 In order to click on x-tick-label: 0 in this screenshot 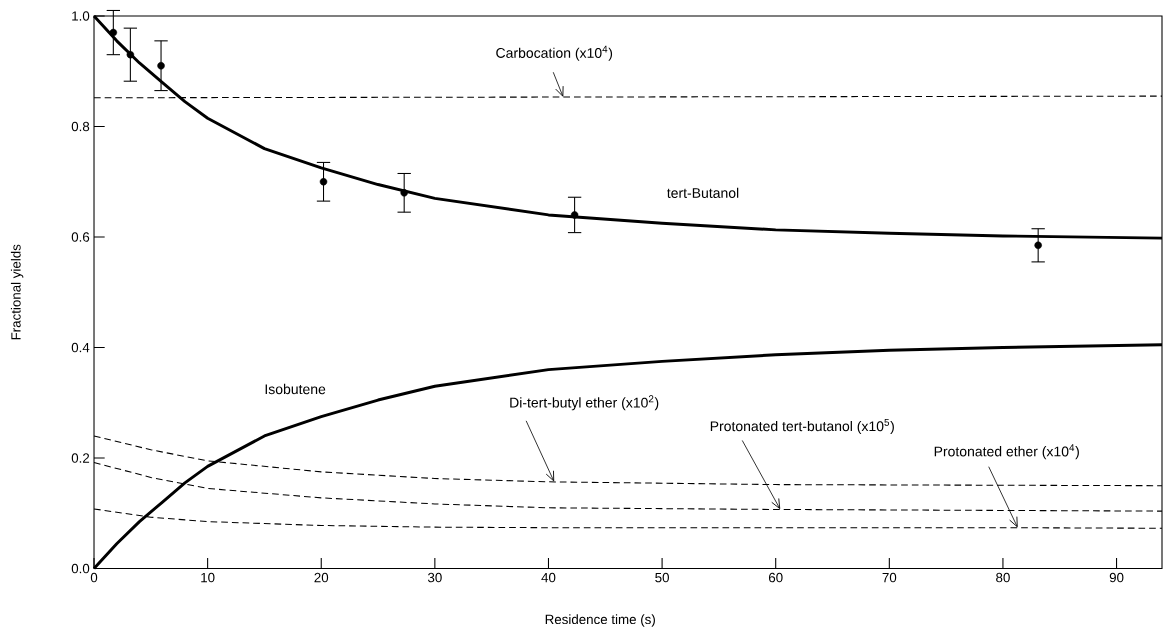, I will do `click(94, 577)`.